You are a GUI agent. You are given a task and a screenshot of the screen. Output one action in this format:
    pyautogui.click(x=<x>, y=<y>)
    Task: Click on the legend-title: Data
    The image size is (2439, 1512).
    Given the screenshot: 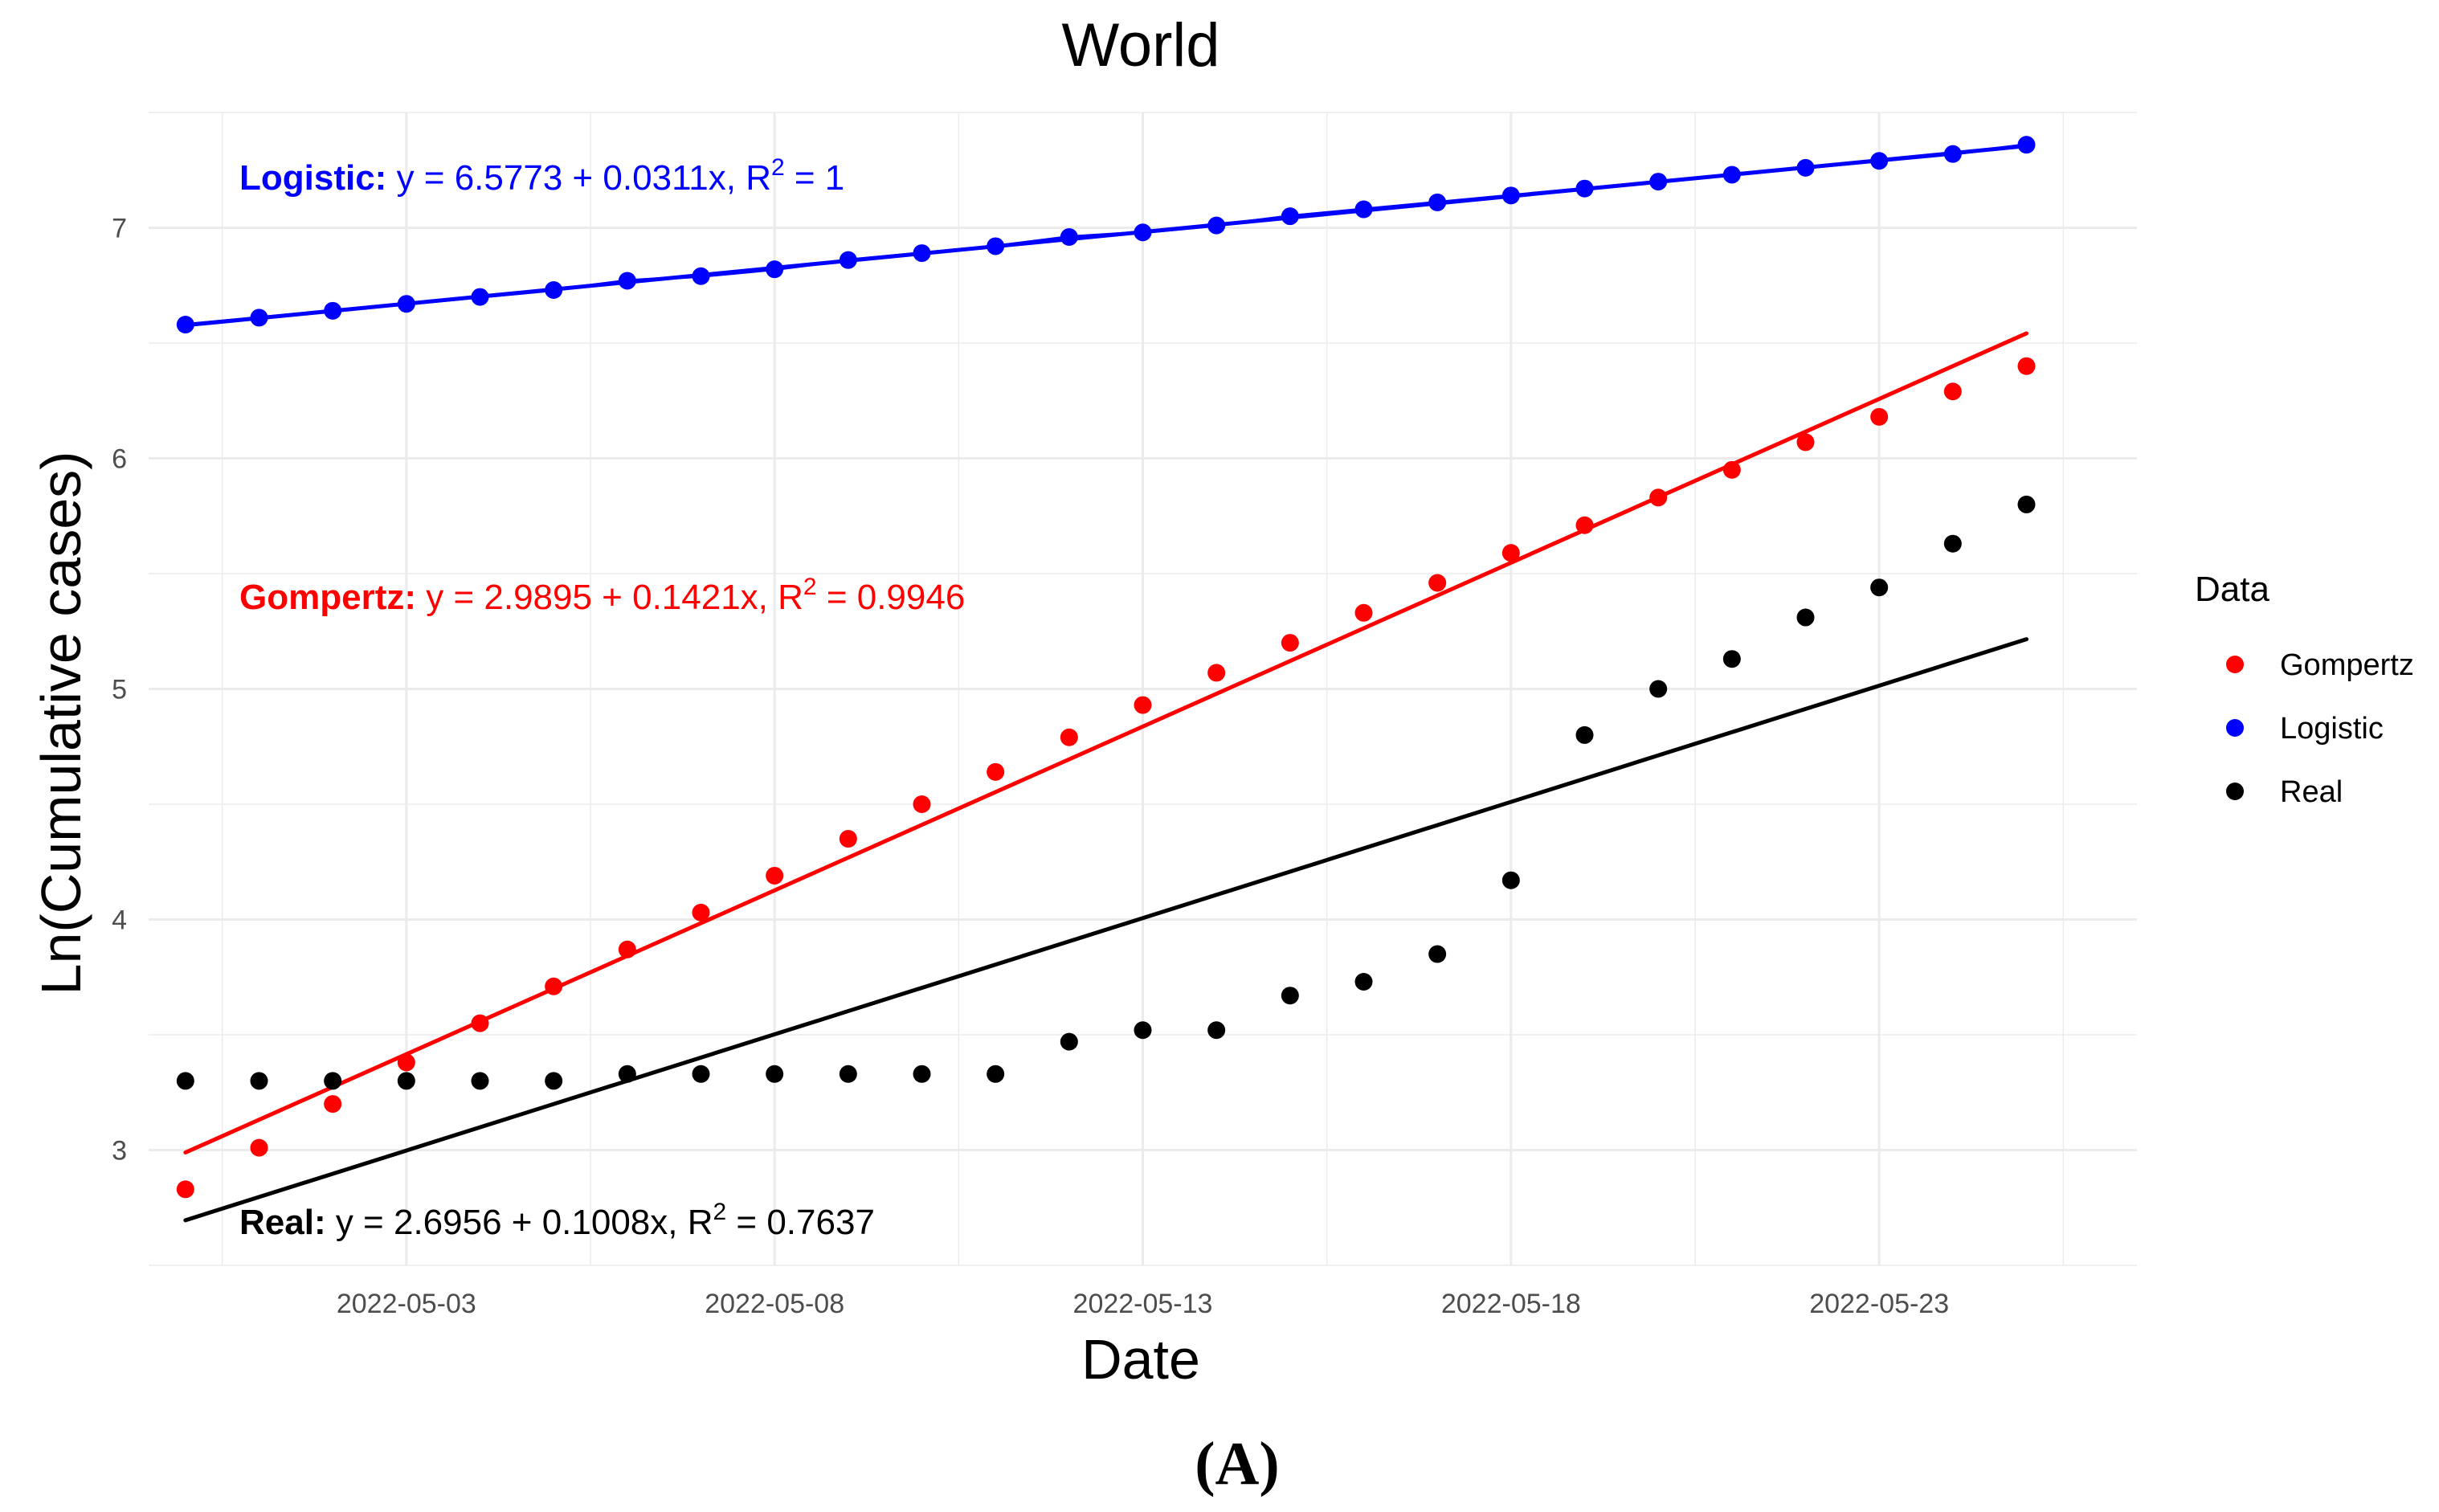 What is the action you would take?
    pyautogui.click(x=2232, y=589)
    